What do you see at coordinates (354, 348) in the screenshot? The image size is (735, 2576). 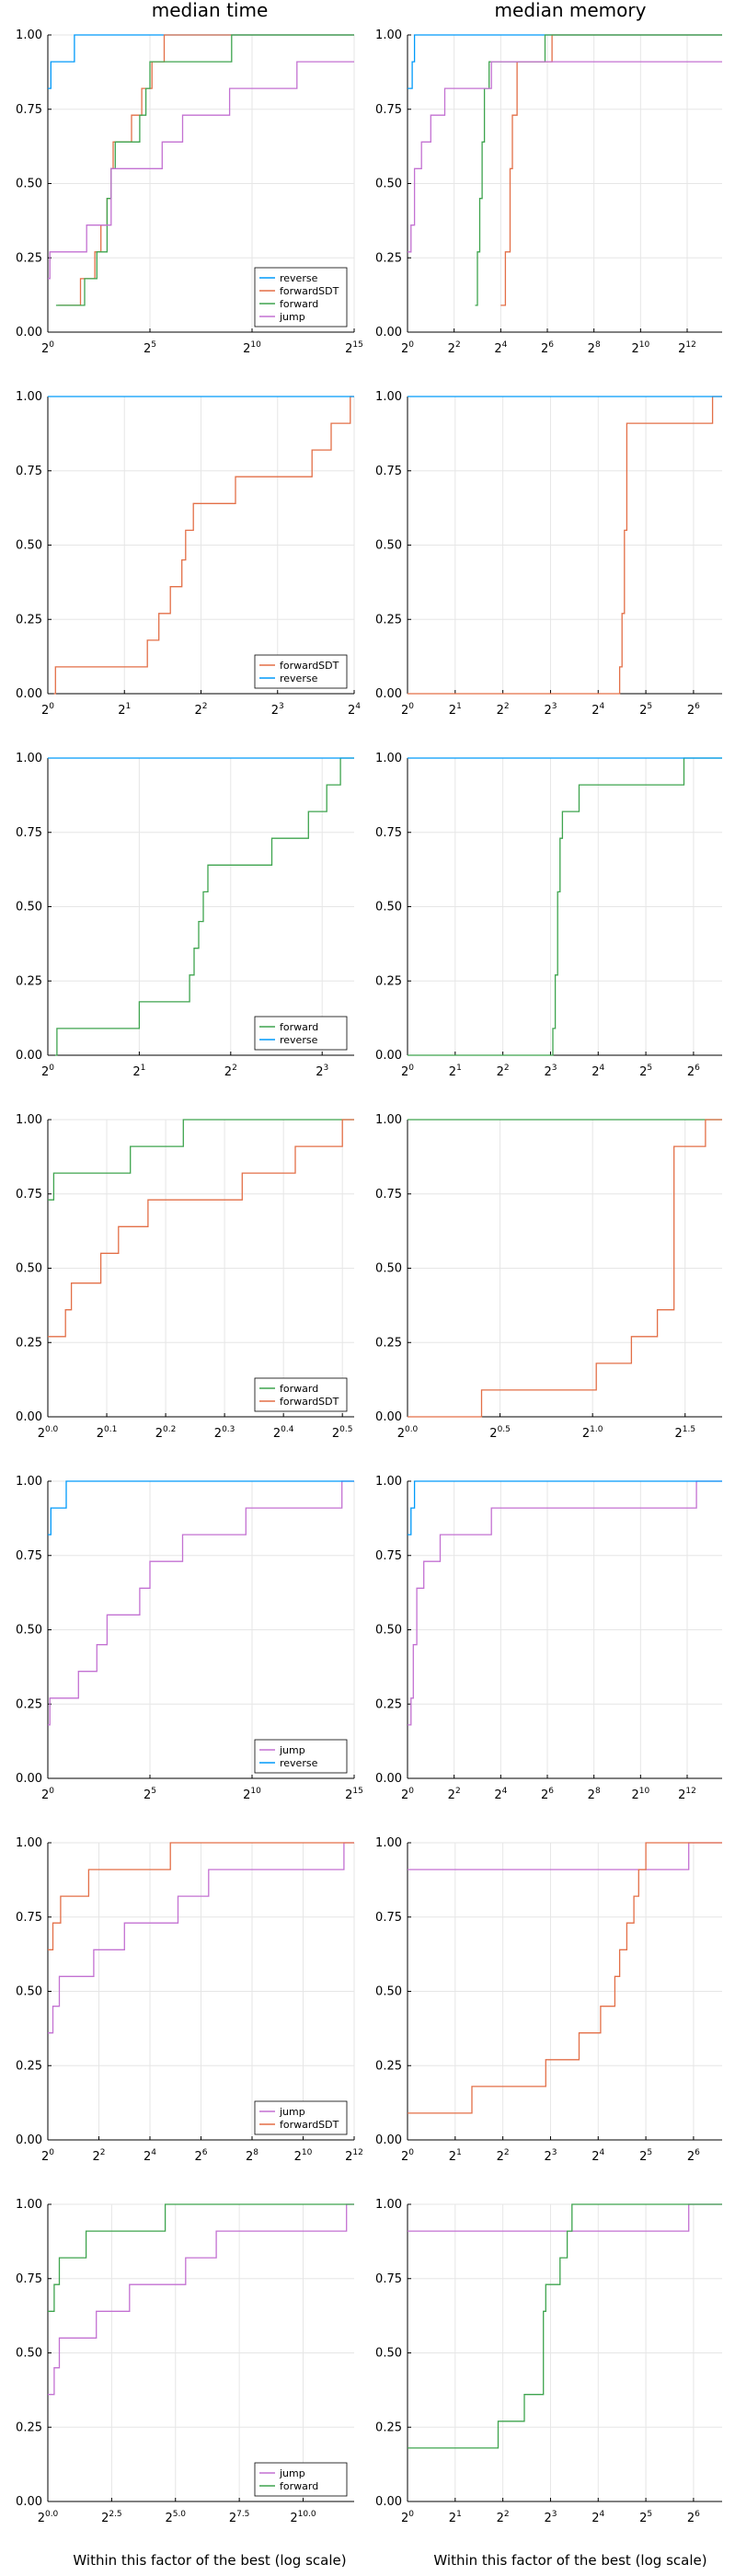 I see `x-tick-label: 215` at bounding box center [354, 348].